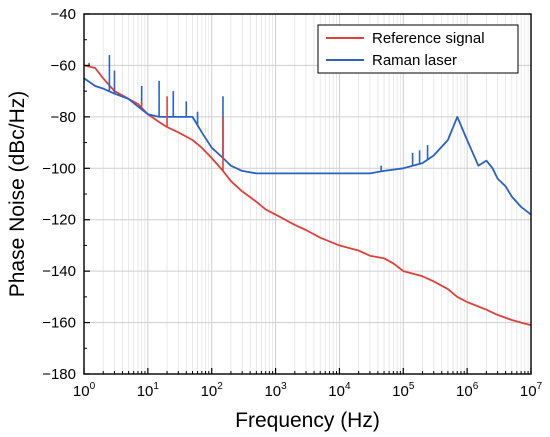  What do you see at coordinates (414, 60) in the screenshot?
I see `legend-label-raman-laser: Raman laser` at bounding box center [414, 60].